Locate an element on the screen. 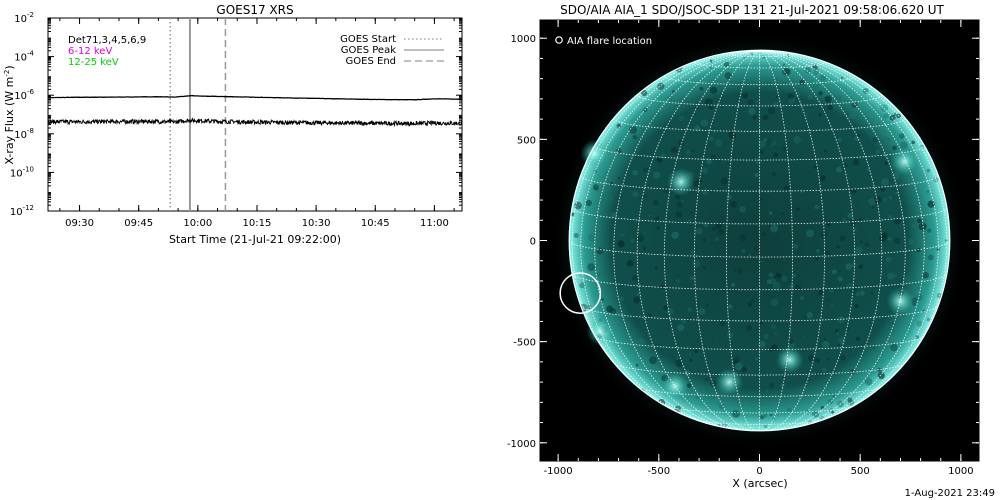  aia-legend-symbol is located at coordinates (559, 40).